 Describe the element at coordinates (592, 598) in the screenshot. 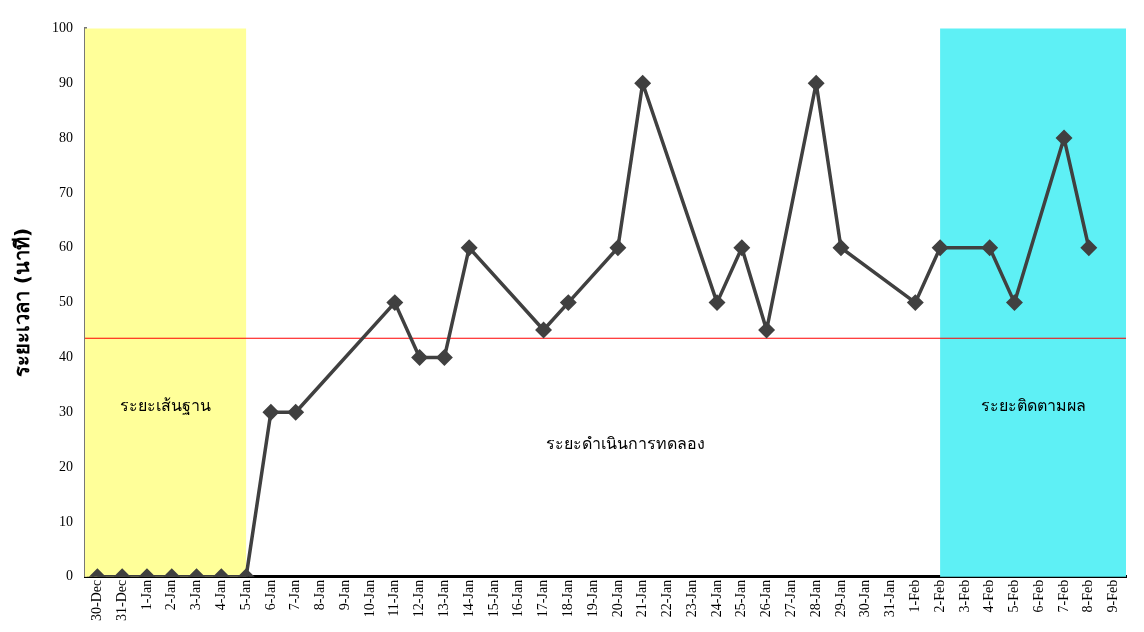

I see `x-tick-label: 19-Jan` at that location.